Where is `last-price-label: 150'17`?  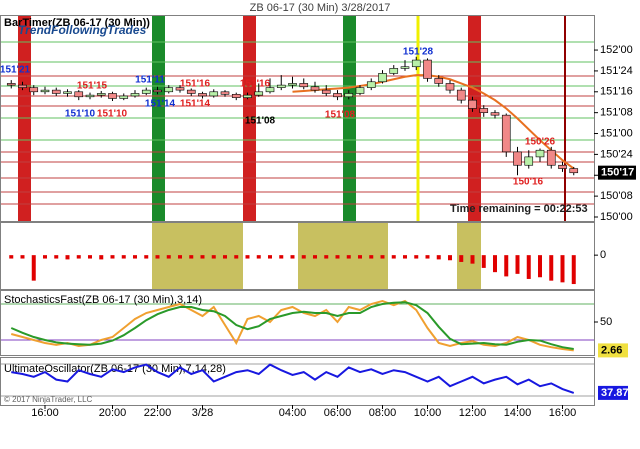 last-price-label: 150'17 is located at coordinates (617, 173).